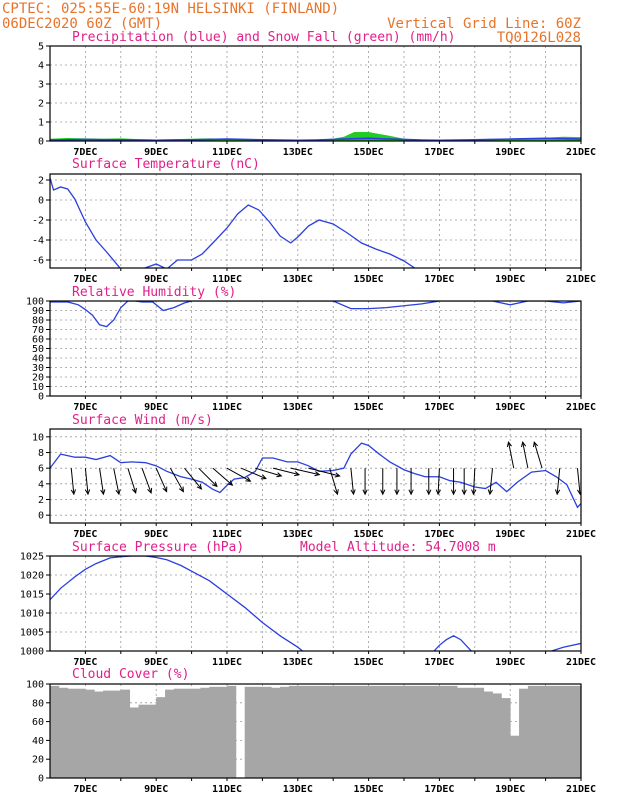 This screenshot has height=800, width=618. I want to click on panel-title-cloud: Cloud Cover (%), so click(130, 674).